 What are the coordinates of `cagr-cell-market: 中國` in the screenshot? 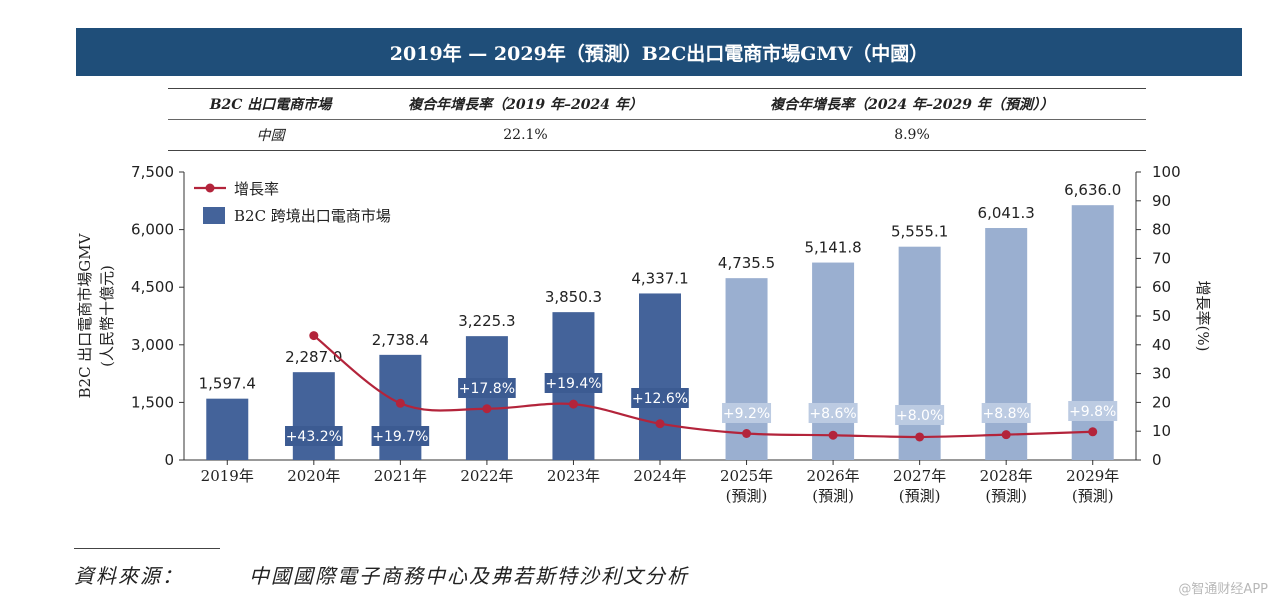 It's located at (270, 136).